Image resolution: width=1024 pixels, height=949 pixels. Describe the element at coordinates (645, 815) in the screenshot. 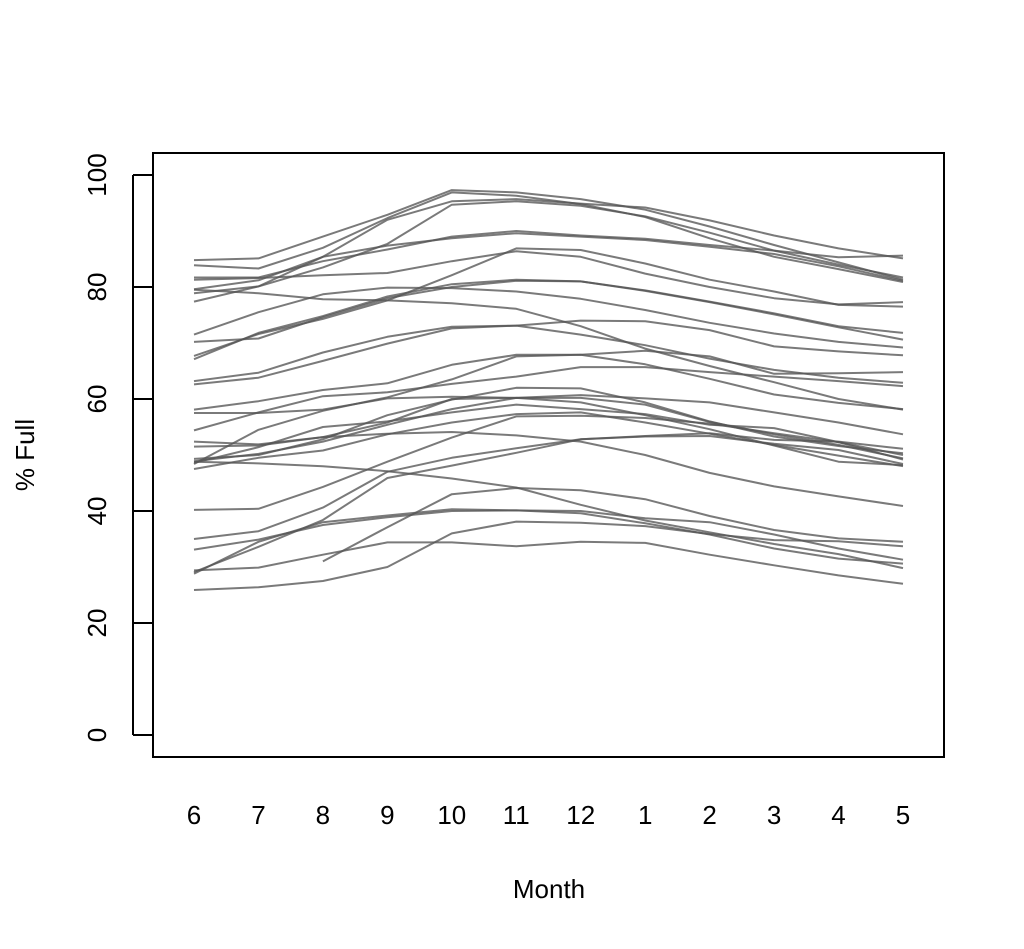

I see `x-tick-label-1: 1` at that location.